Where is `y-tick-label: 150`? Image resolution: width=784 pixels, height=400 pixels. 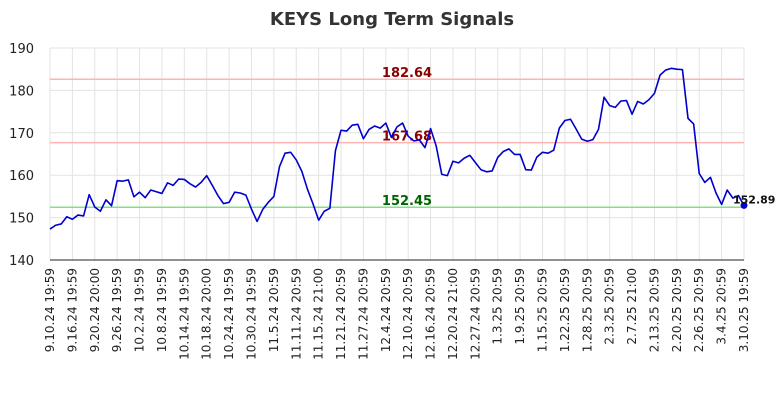
y-tick-label: 150 is located at coordinates (21, 219).